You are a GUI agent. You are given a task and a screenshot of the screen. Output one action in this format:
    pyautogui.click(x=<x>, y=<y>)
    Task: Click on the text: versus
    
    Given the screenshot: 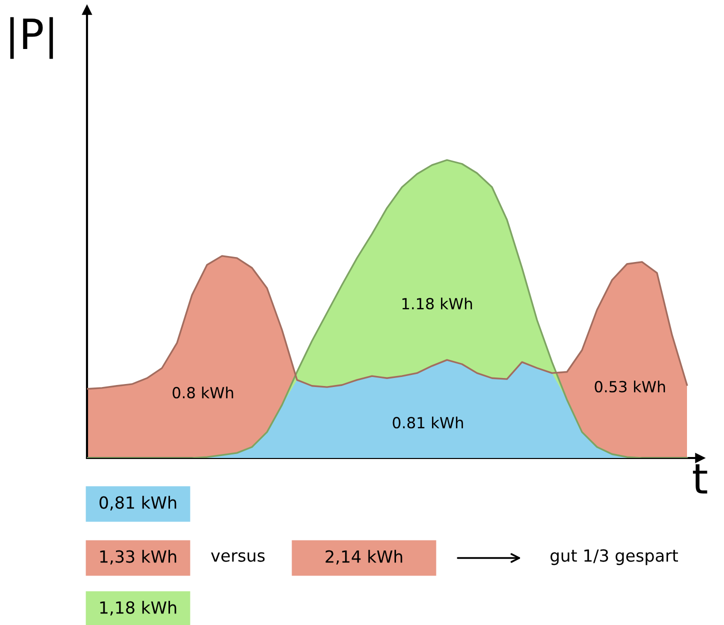 What is the action you would take?
    pyautogui.click(x=238, y=557)
    